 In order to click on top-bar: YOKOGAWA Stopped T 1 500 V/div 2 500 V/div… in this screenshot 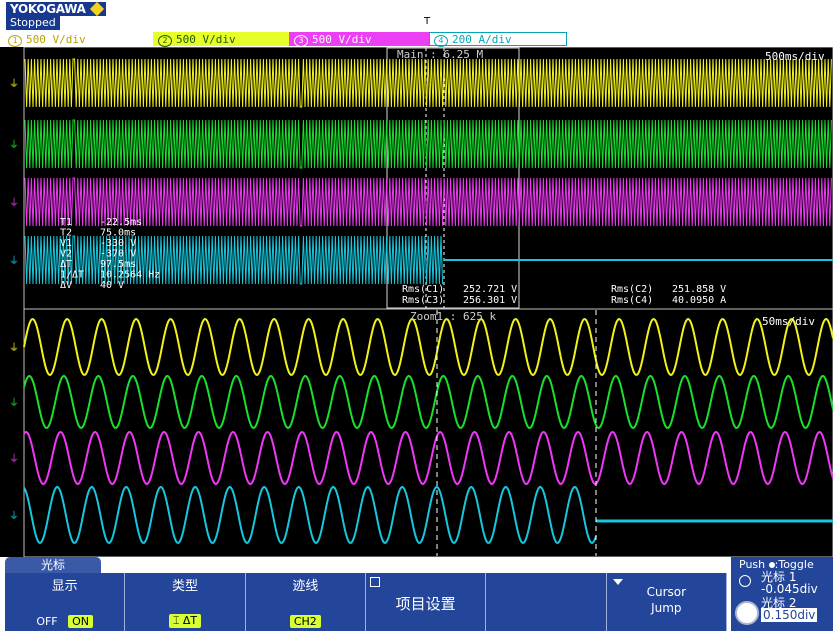, I will do `click(416, 23)`.